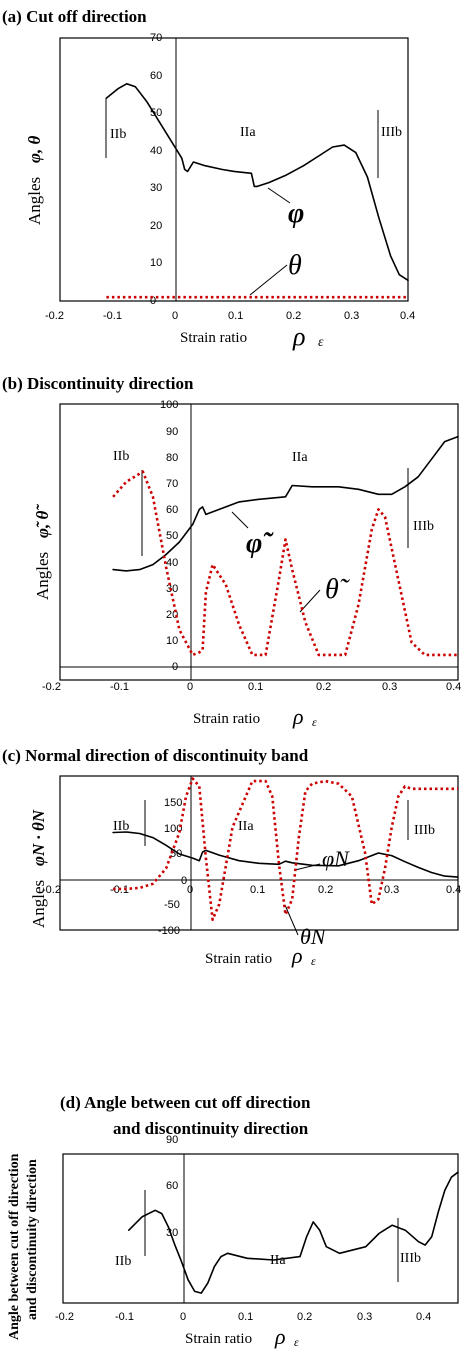 Image resolution: width=474 pixels, height=1350 pixels. What do you see at coordinates (213, 338) in the screenshot?
I see `panel-a-x-label: Strain ratio` at bounding box center [213, 338].